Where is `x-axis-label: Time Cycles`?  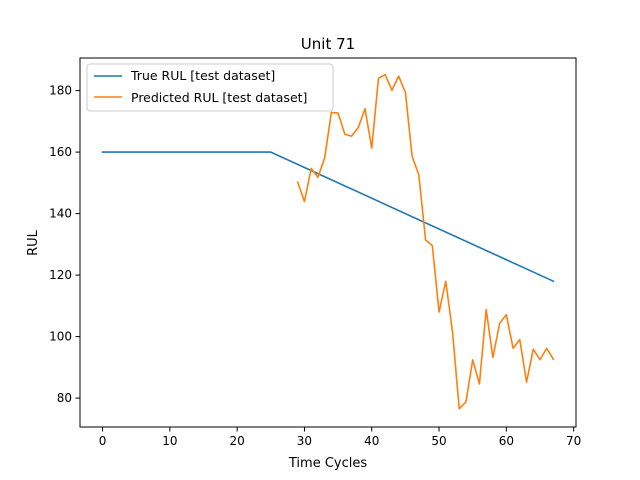
x-axis-label: Time Cycles is located at coordinates (327, 463).